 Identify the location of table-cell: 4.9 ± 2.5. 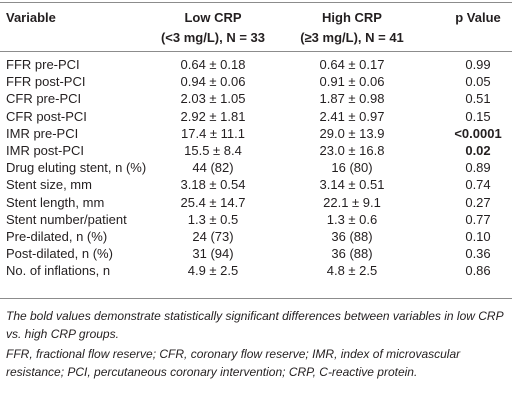
(213, 271).